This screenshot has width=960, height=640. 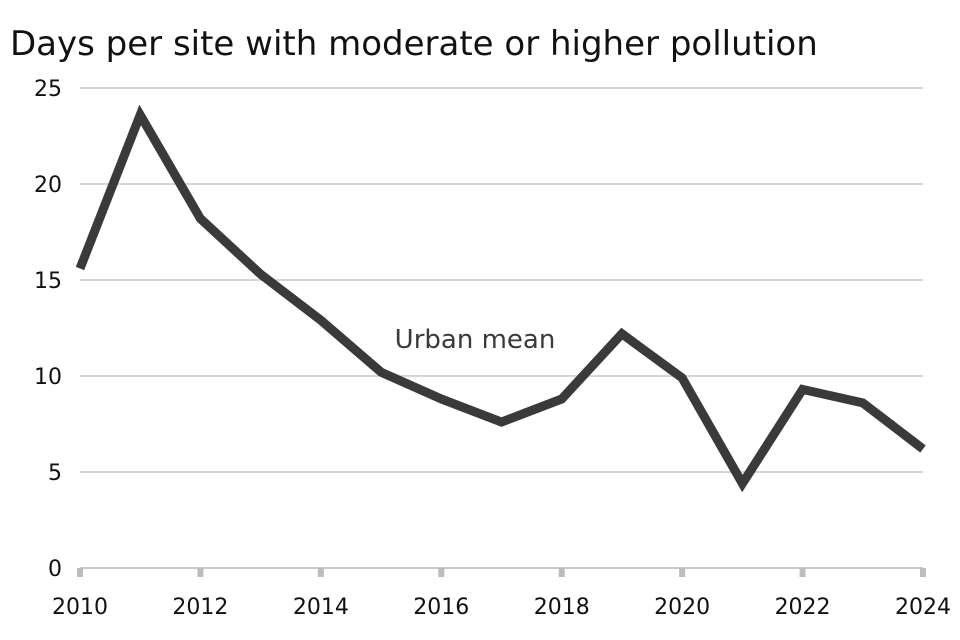 I want to click on y-tick-label-0: 0, so click(x=55, y=569).